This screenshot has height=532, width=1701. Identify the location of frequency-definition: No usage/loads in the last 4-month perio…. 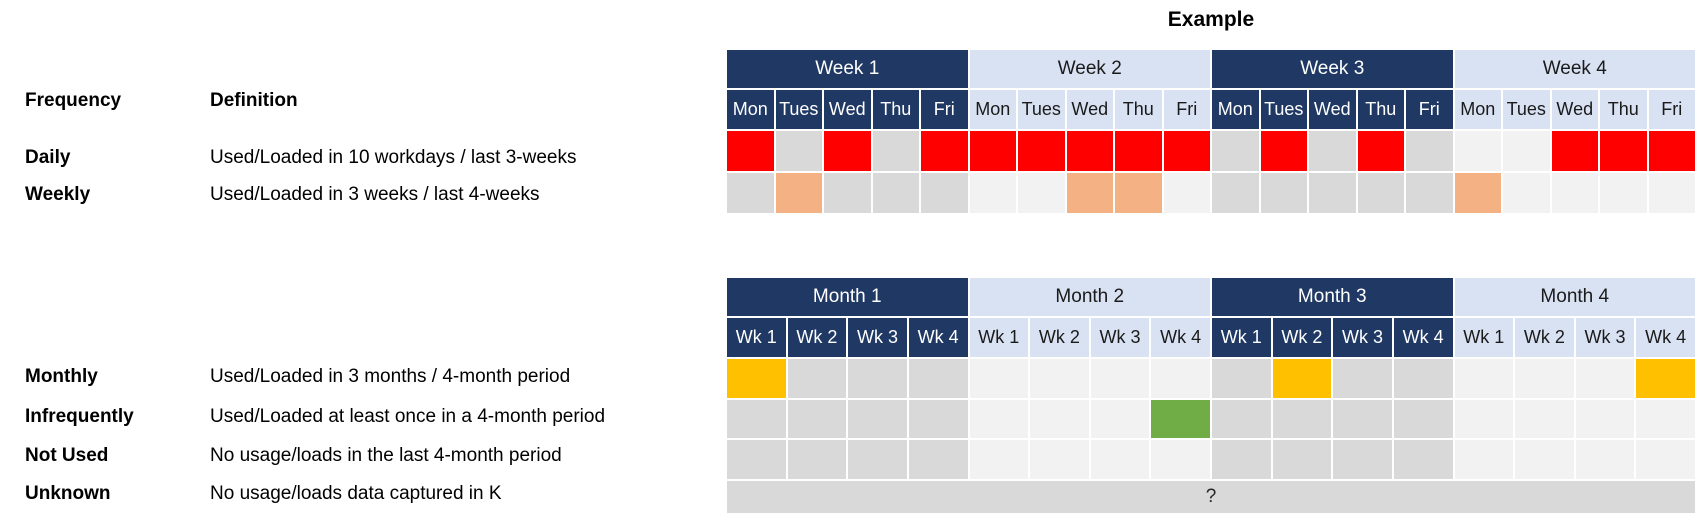
(386, 455).